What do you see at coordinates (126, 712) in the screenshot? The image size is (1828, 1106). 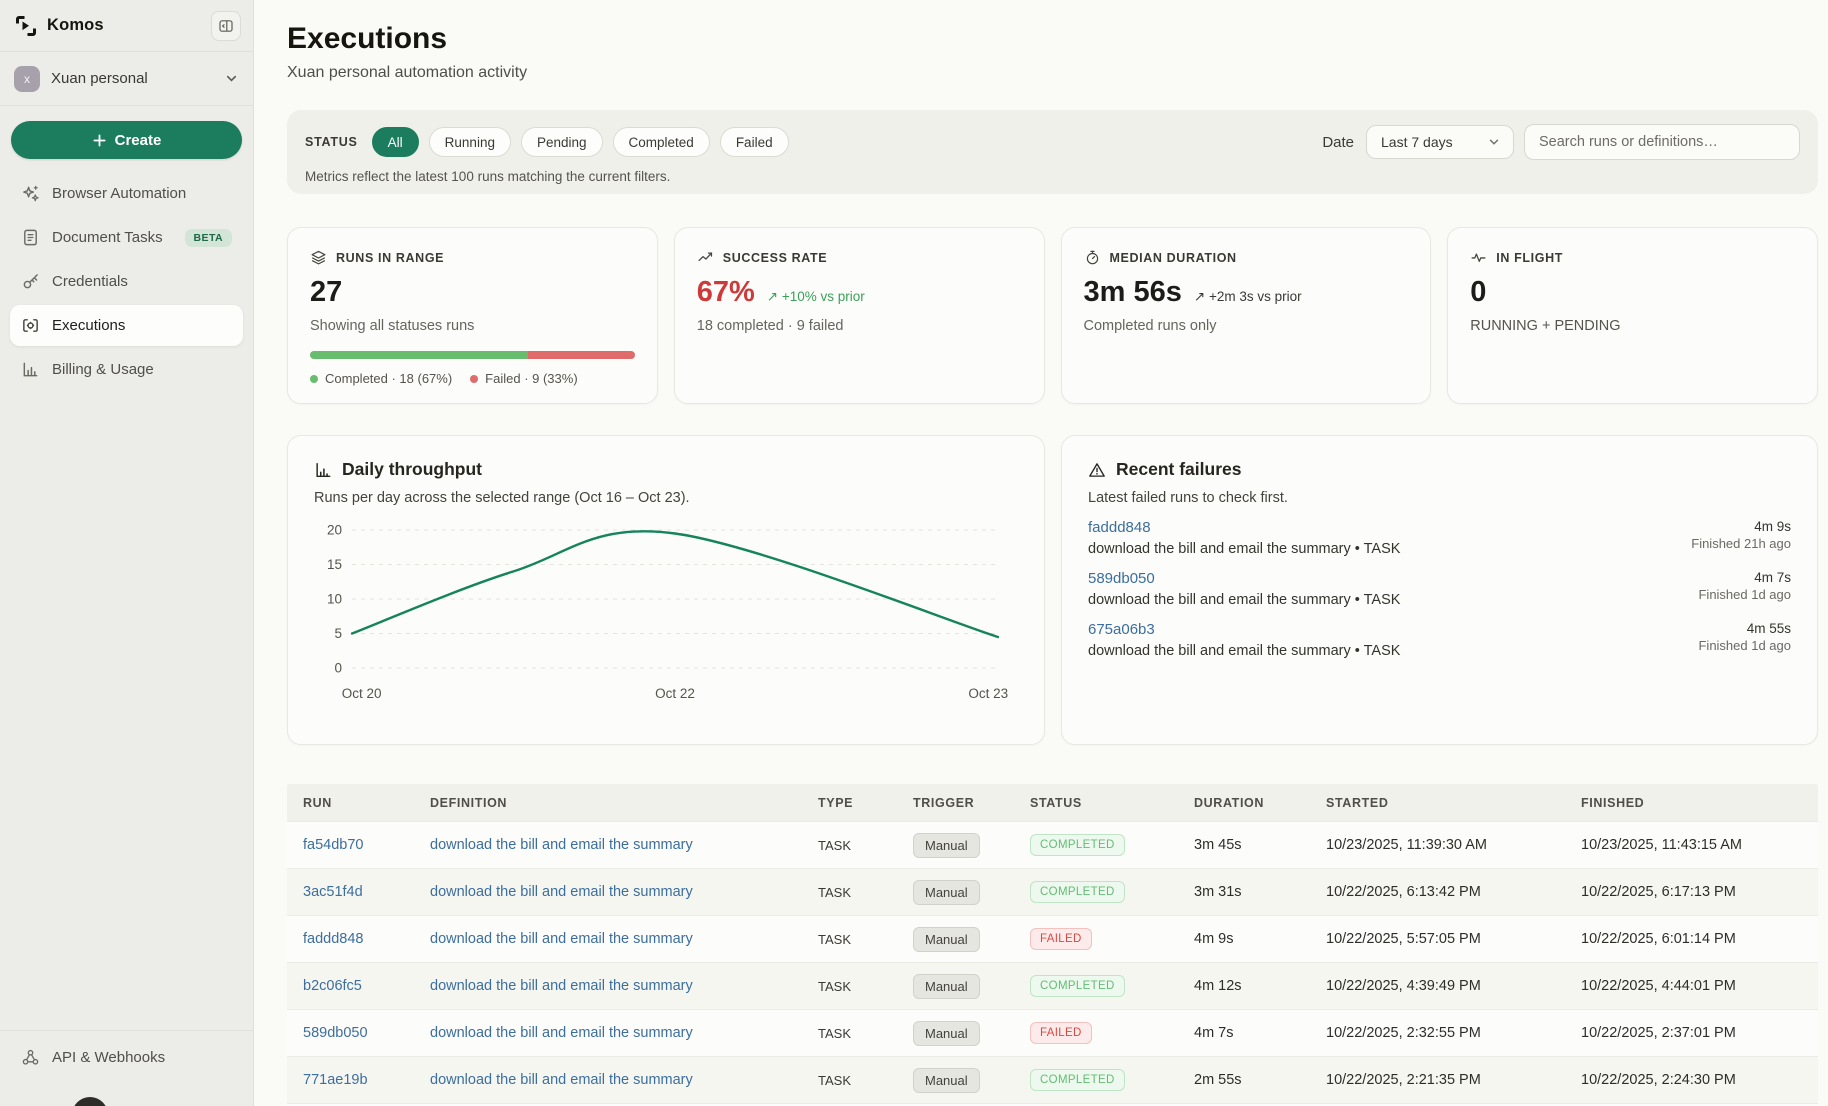 I see `sidebar-spacer` at bounding box center [126, 712].